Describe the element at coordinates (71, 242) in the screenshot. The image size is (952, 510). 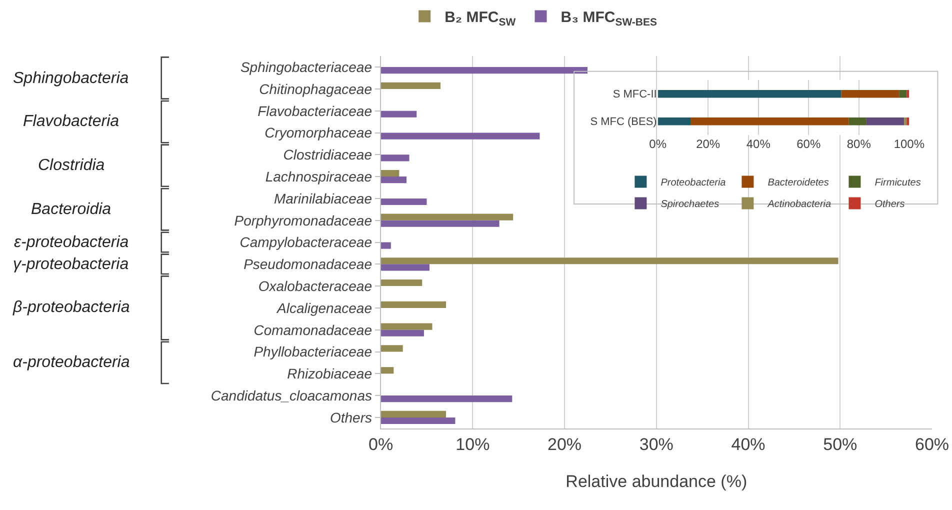
I see `text: ε-proteobacteria` at that location.